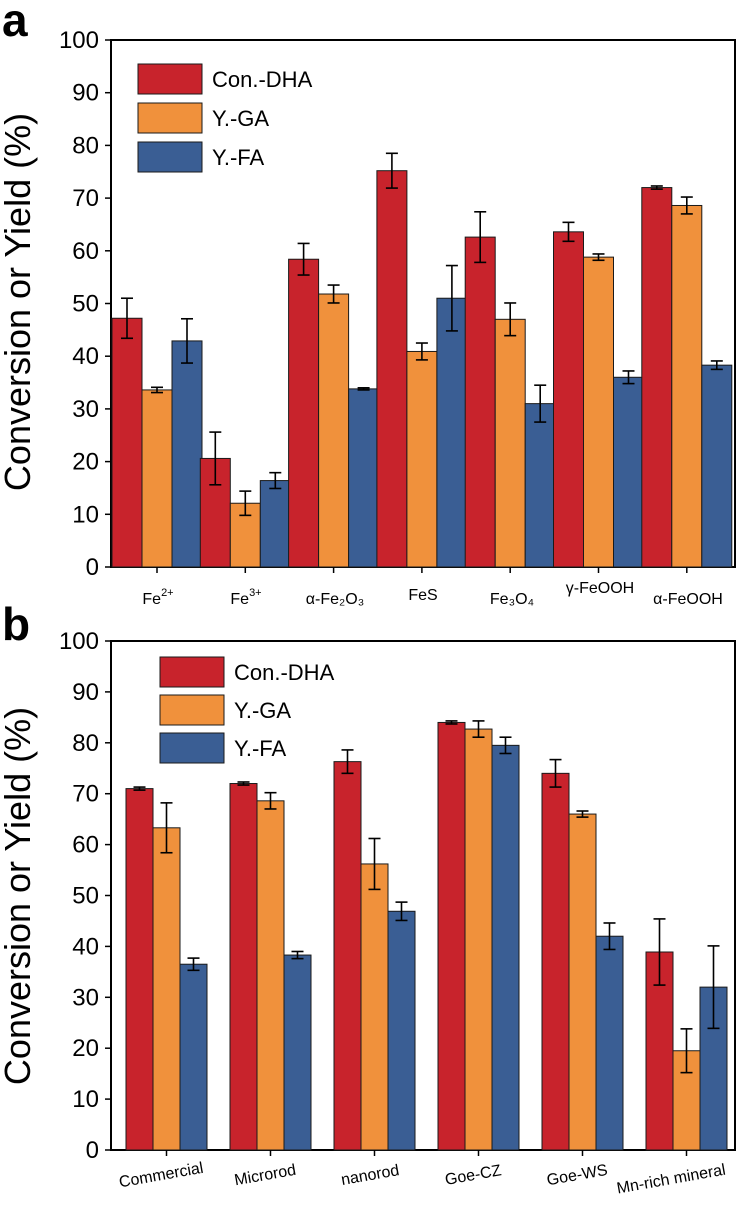  What do you see at coordinates (671, 1180) in the screenshot?
I see `x-tick-label-mn-rich-mineral: Mn-rich mineral` at bounding box center [671, 1180].